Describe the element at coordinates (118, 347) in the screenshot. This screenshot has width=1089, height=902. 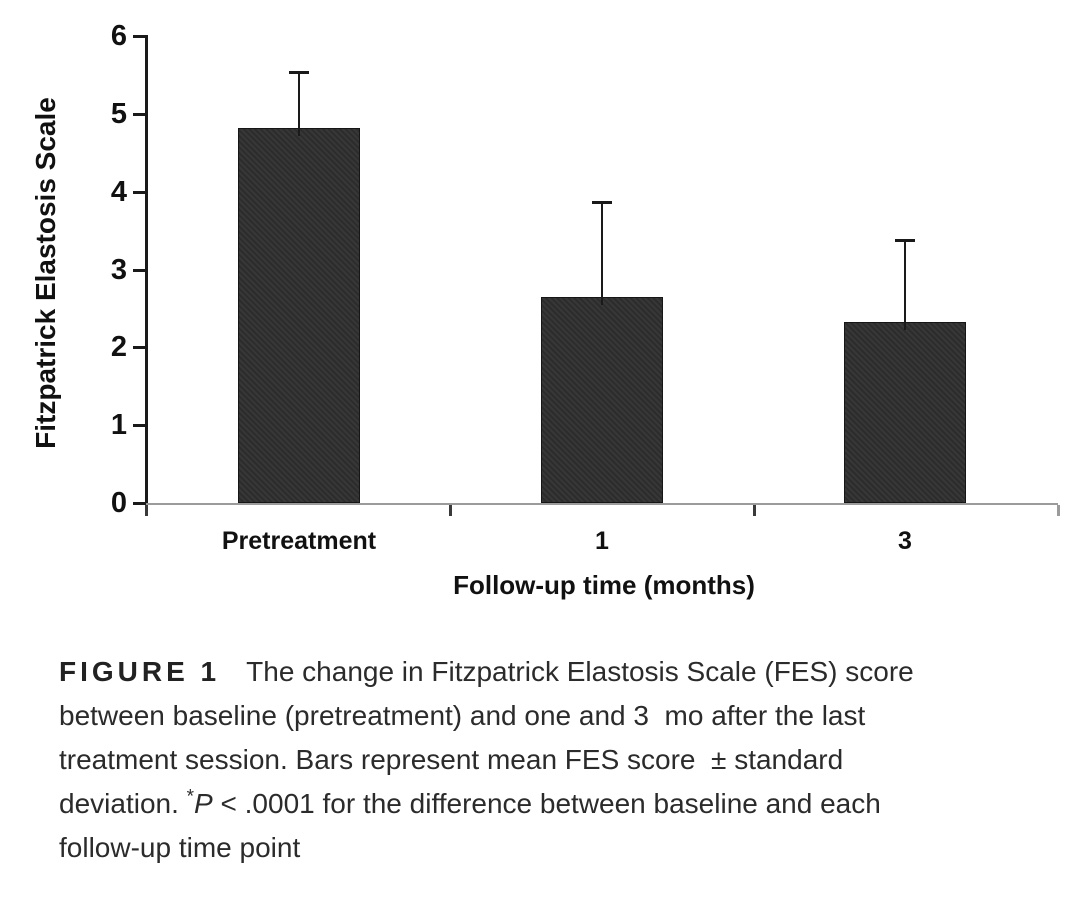
I see `y-tick-label: 2` at that location.